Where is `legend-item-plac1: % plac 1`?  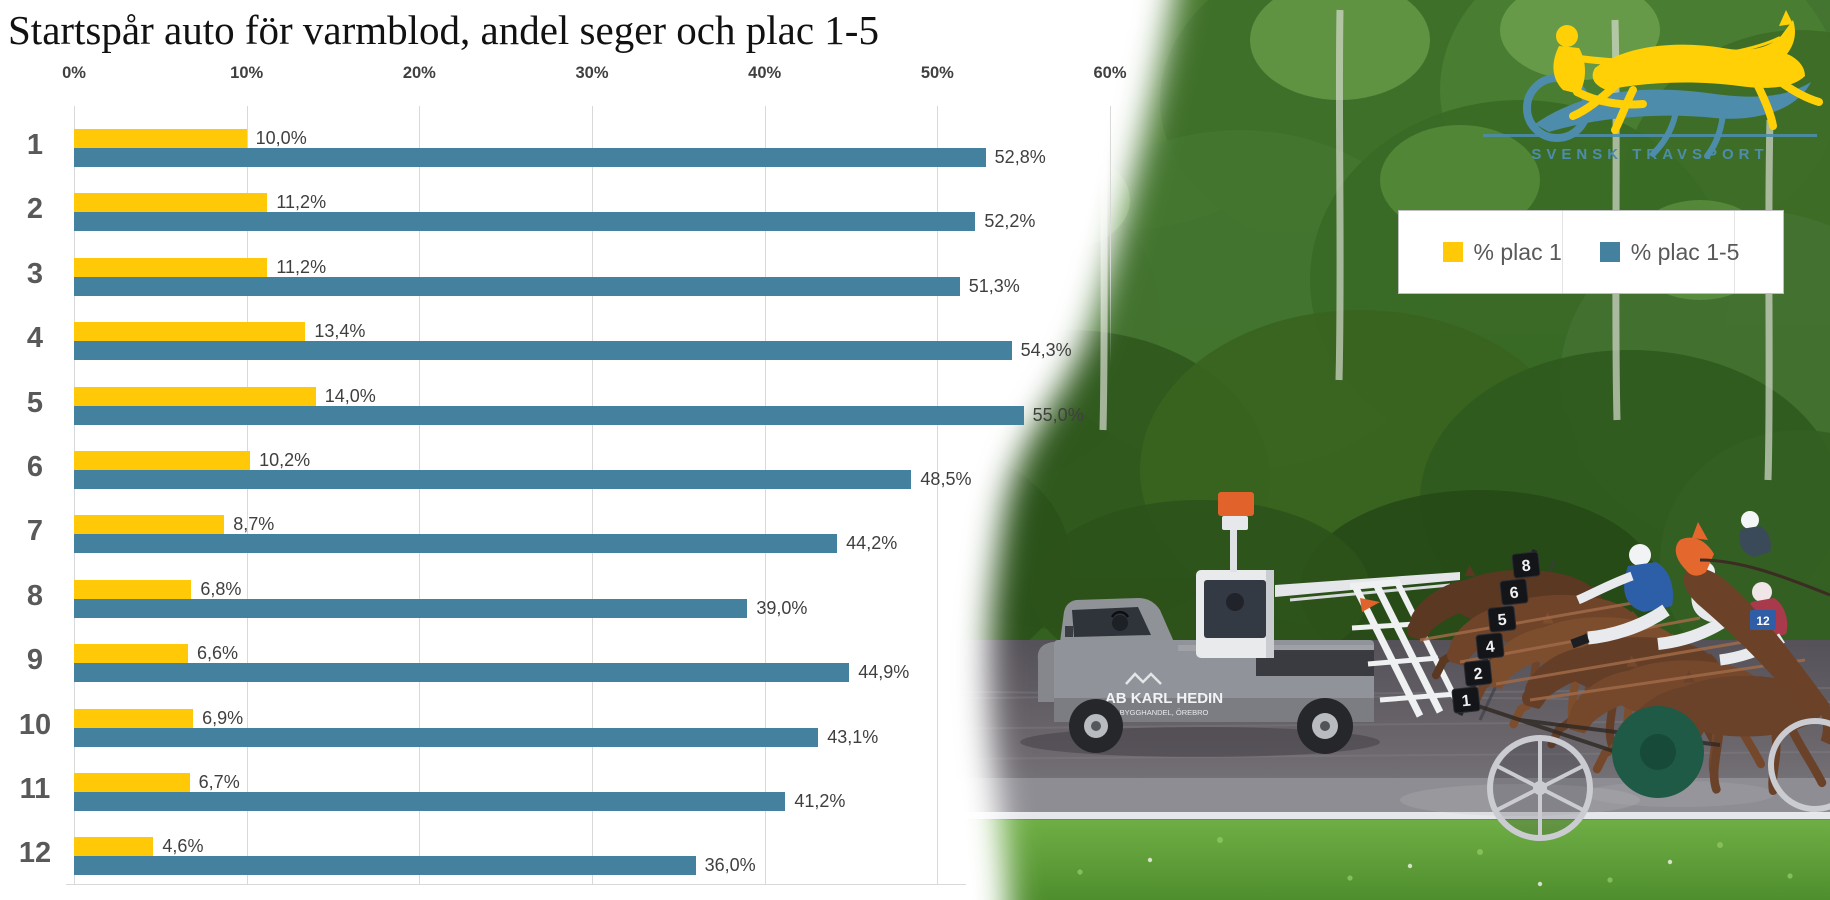
legend-item-plac1: % plac 1 is located at coordinates (1502, 252).